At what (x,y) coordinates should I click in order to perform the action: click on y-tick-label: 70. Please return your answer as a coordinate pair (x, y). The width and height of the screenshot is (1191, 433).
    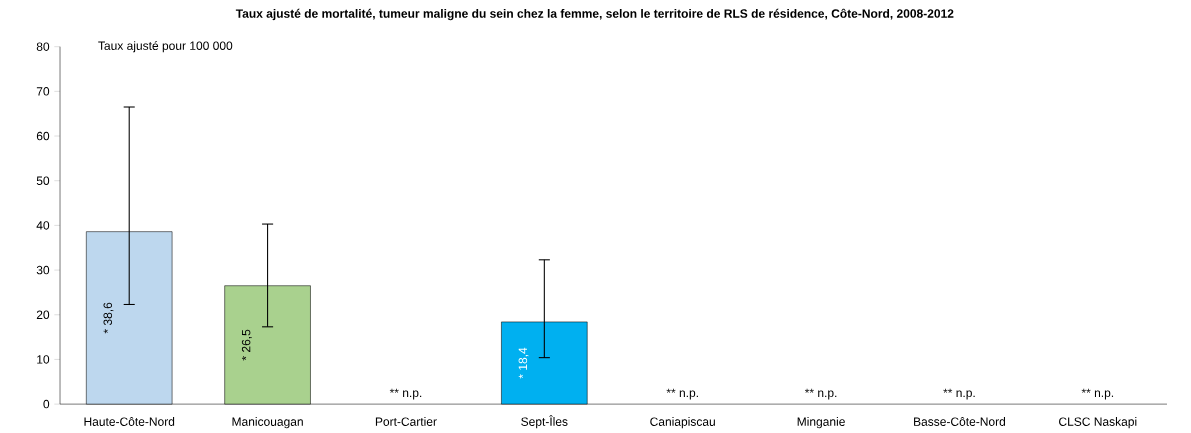
    Looking at the image, I should click on (43, 91).